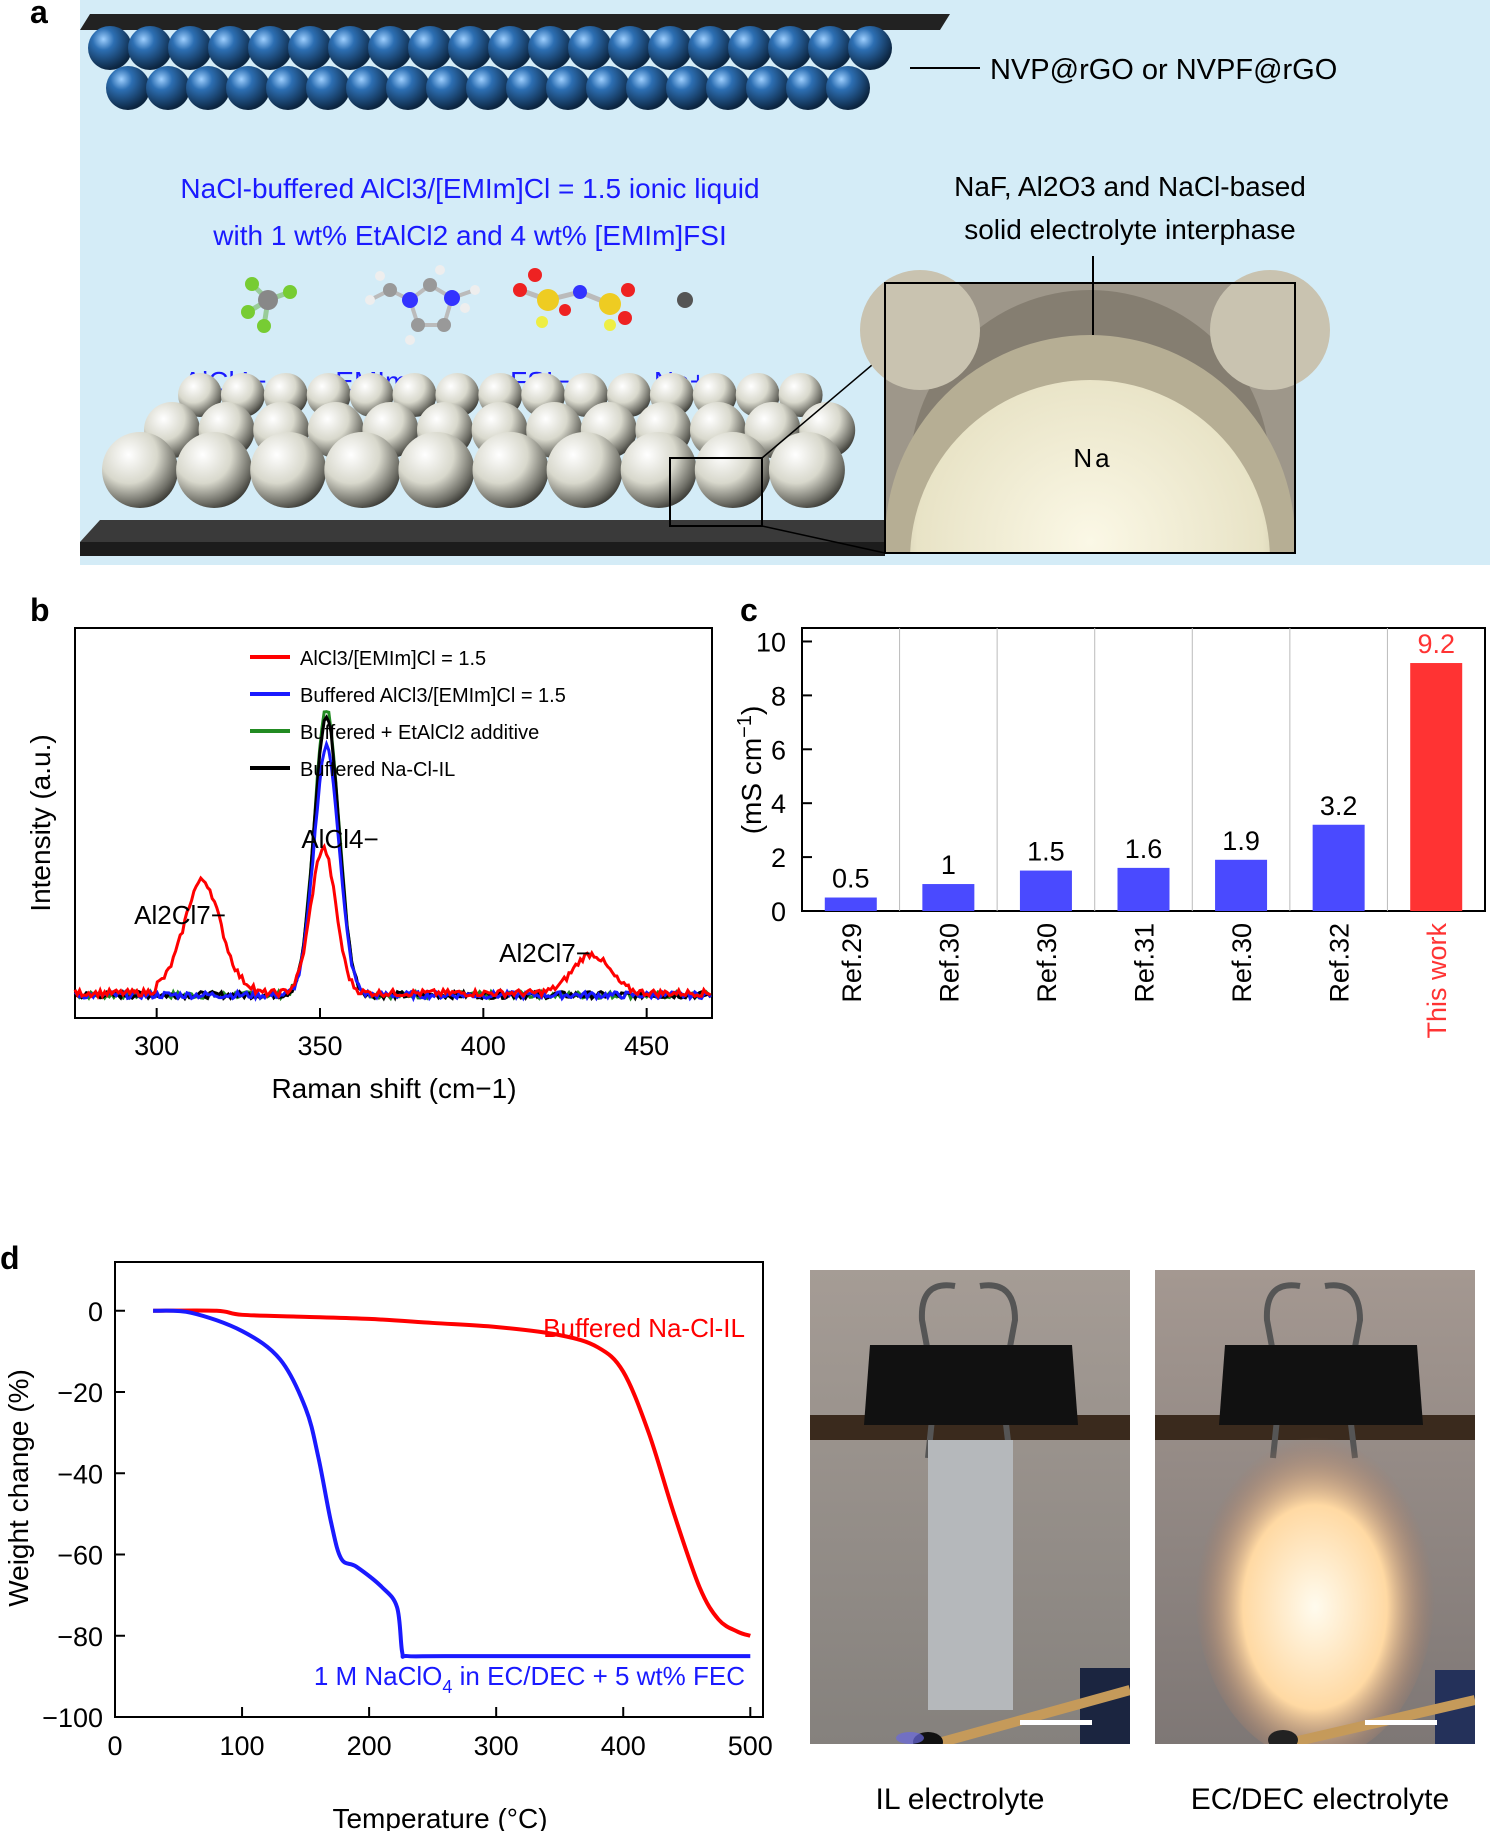 Image resolution: width=1507 pixels, height=1831 pixels. Describe the element at coordinates (419, 733) in the screenshot. I see `legend-entry: Buffered + EtAlCl2 additive` at that location.